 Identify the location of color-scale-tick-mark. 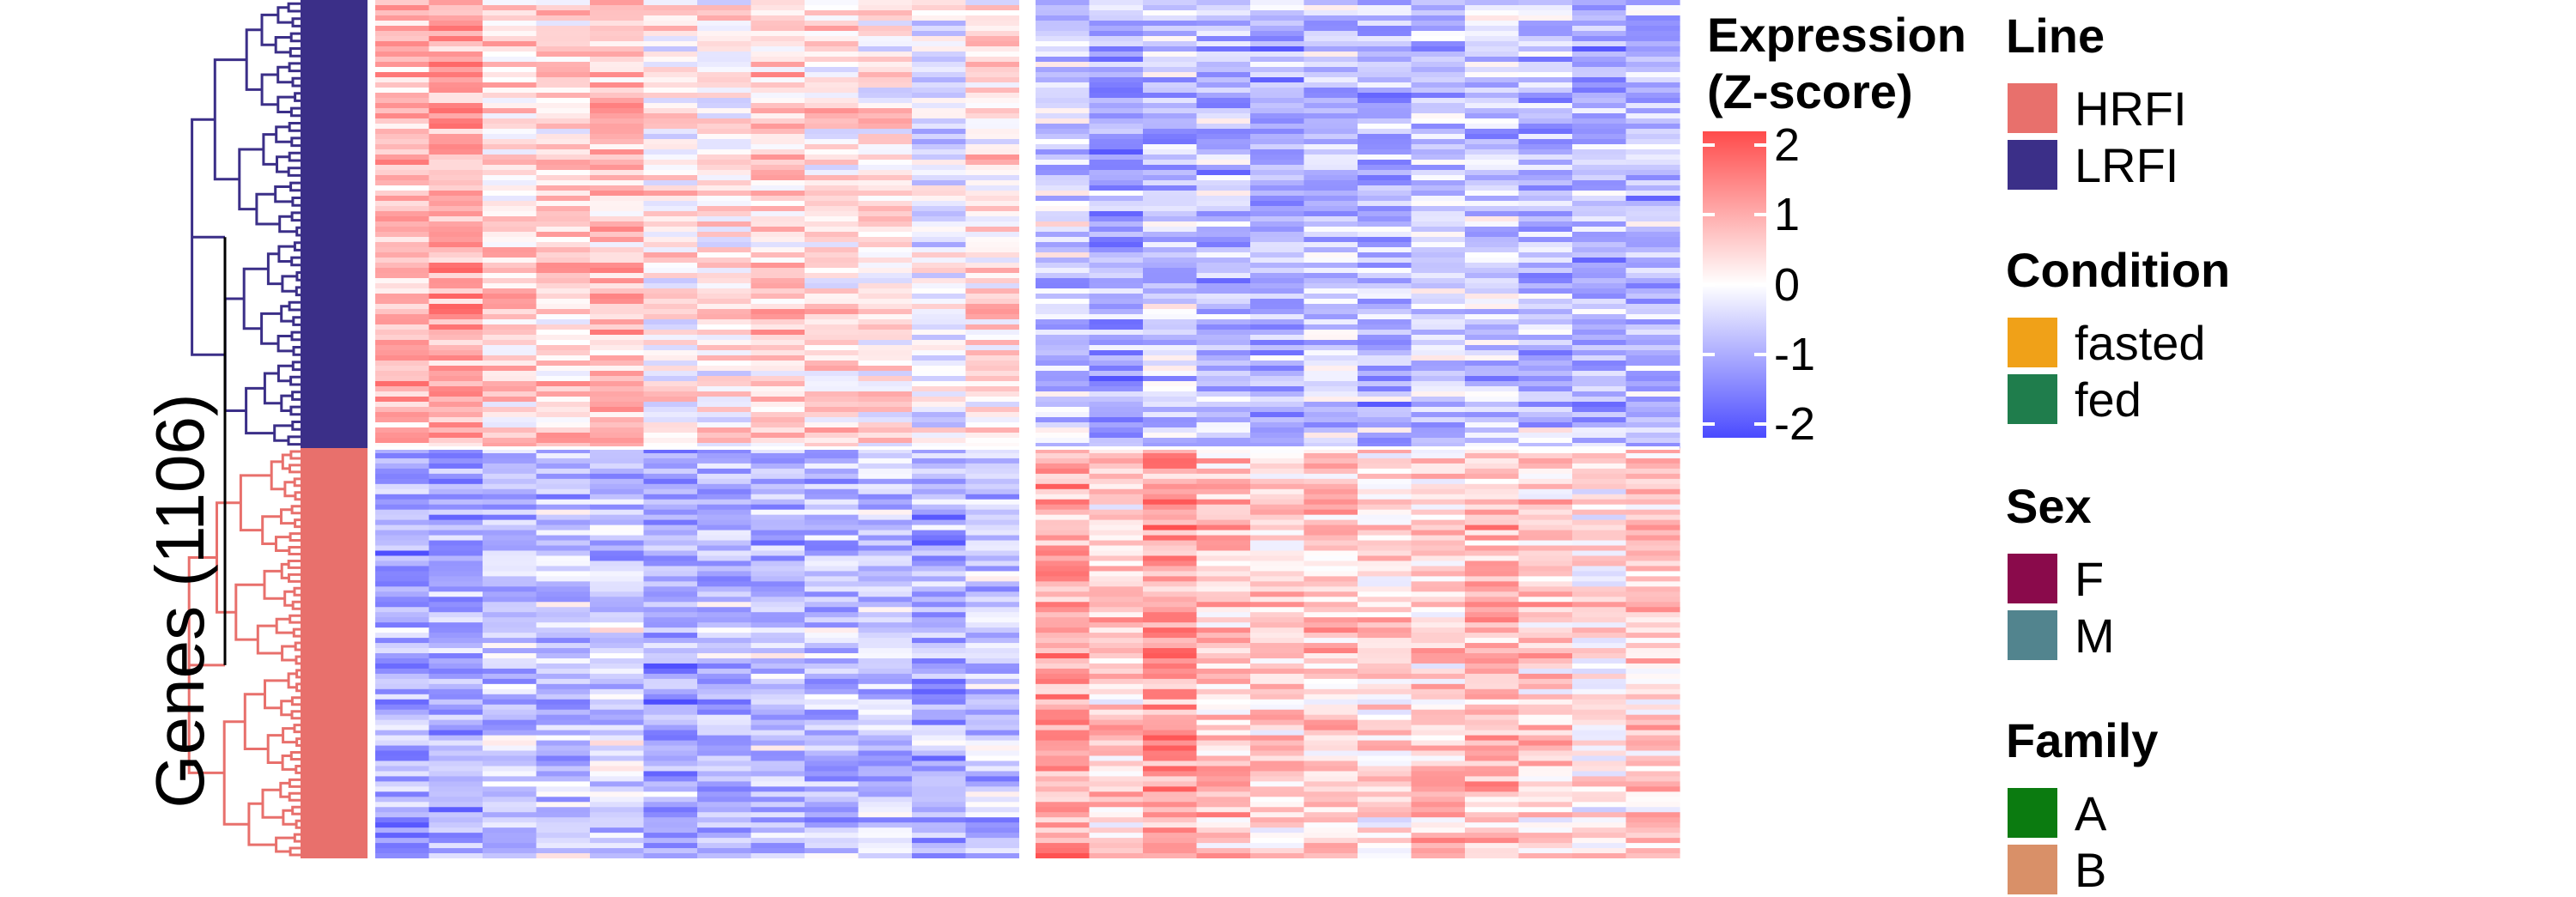
(1760, 284).